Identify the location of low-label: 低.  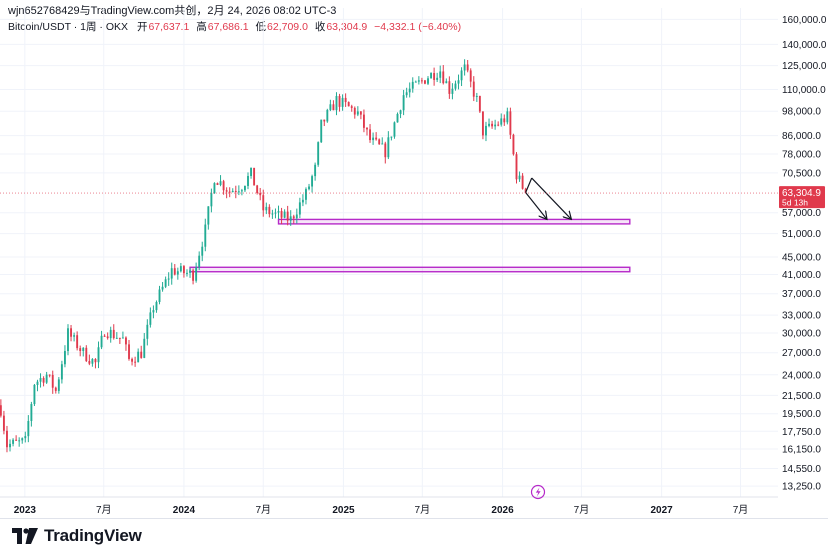
(261, 27).